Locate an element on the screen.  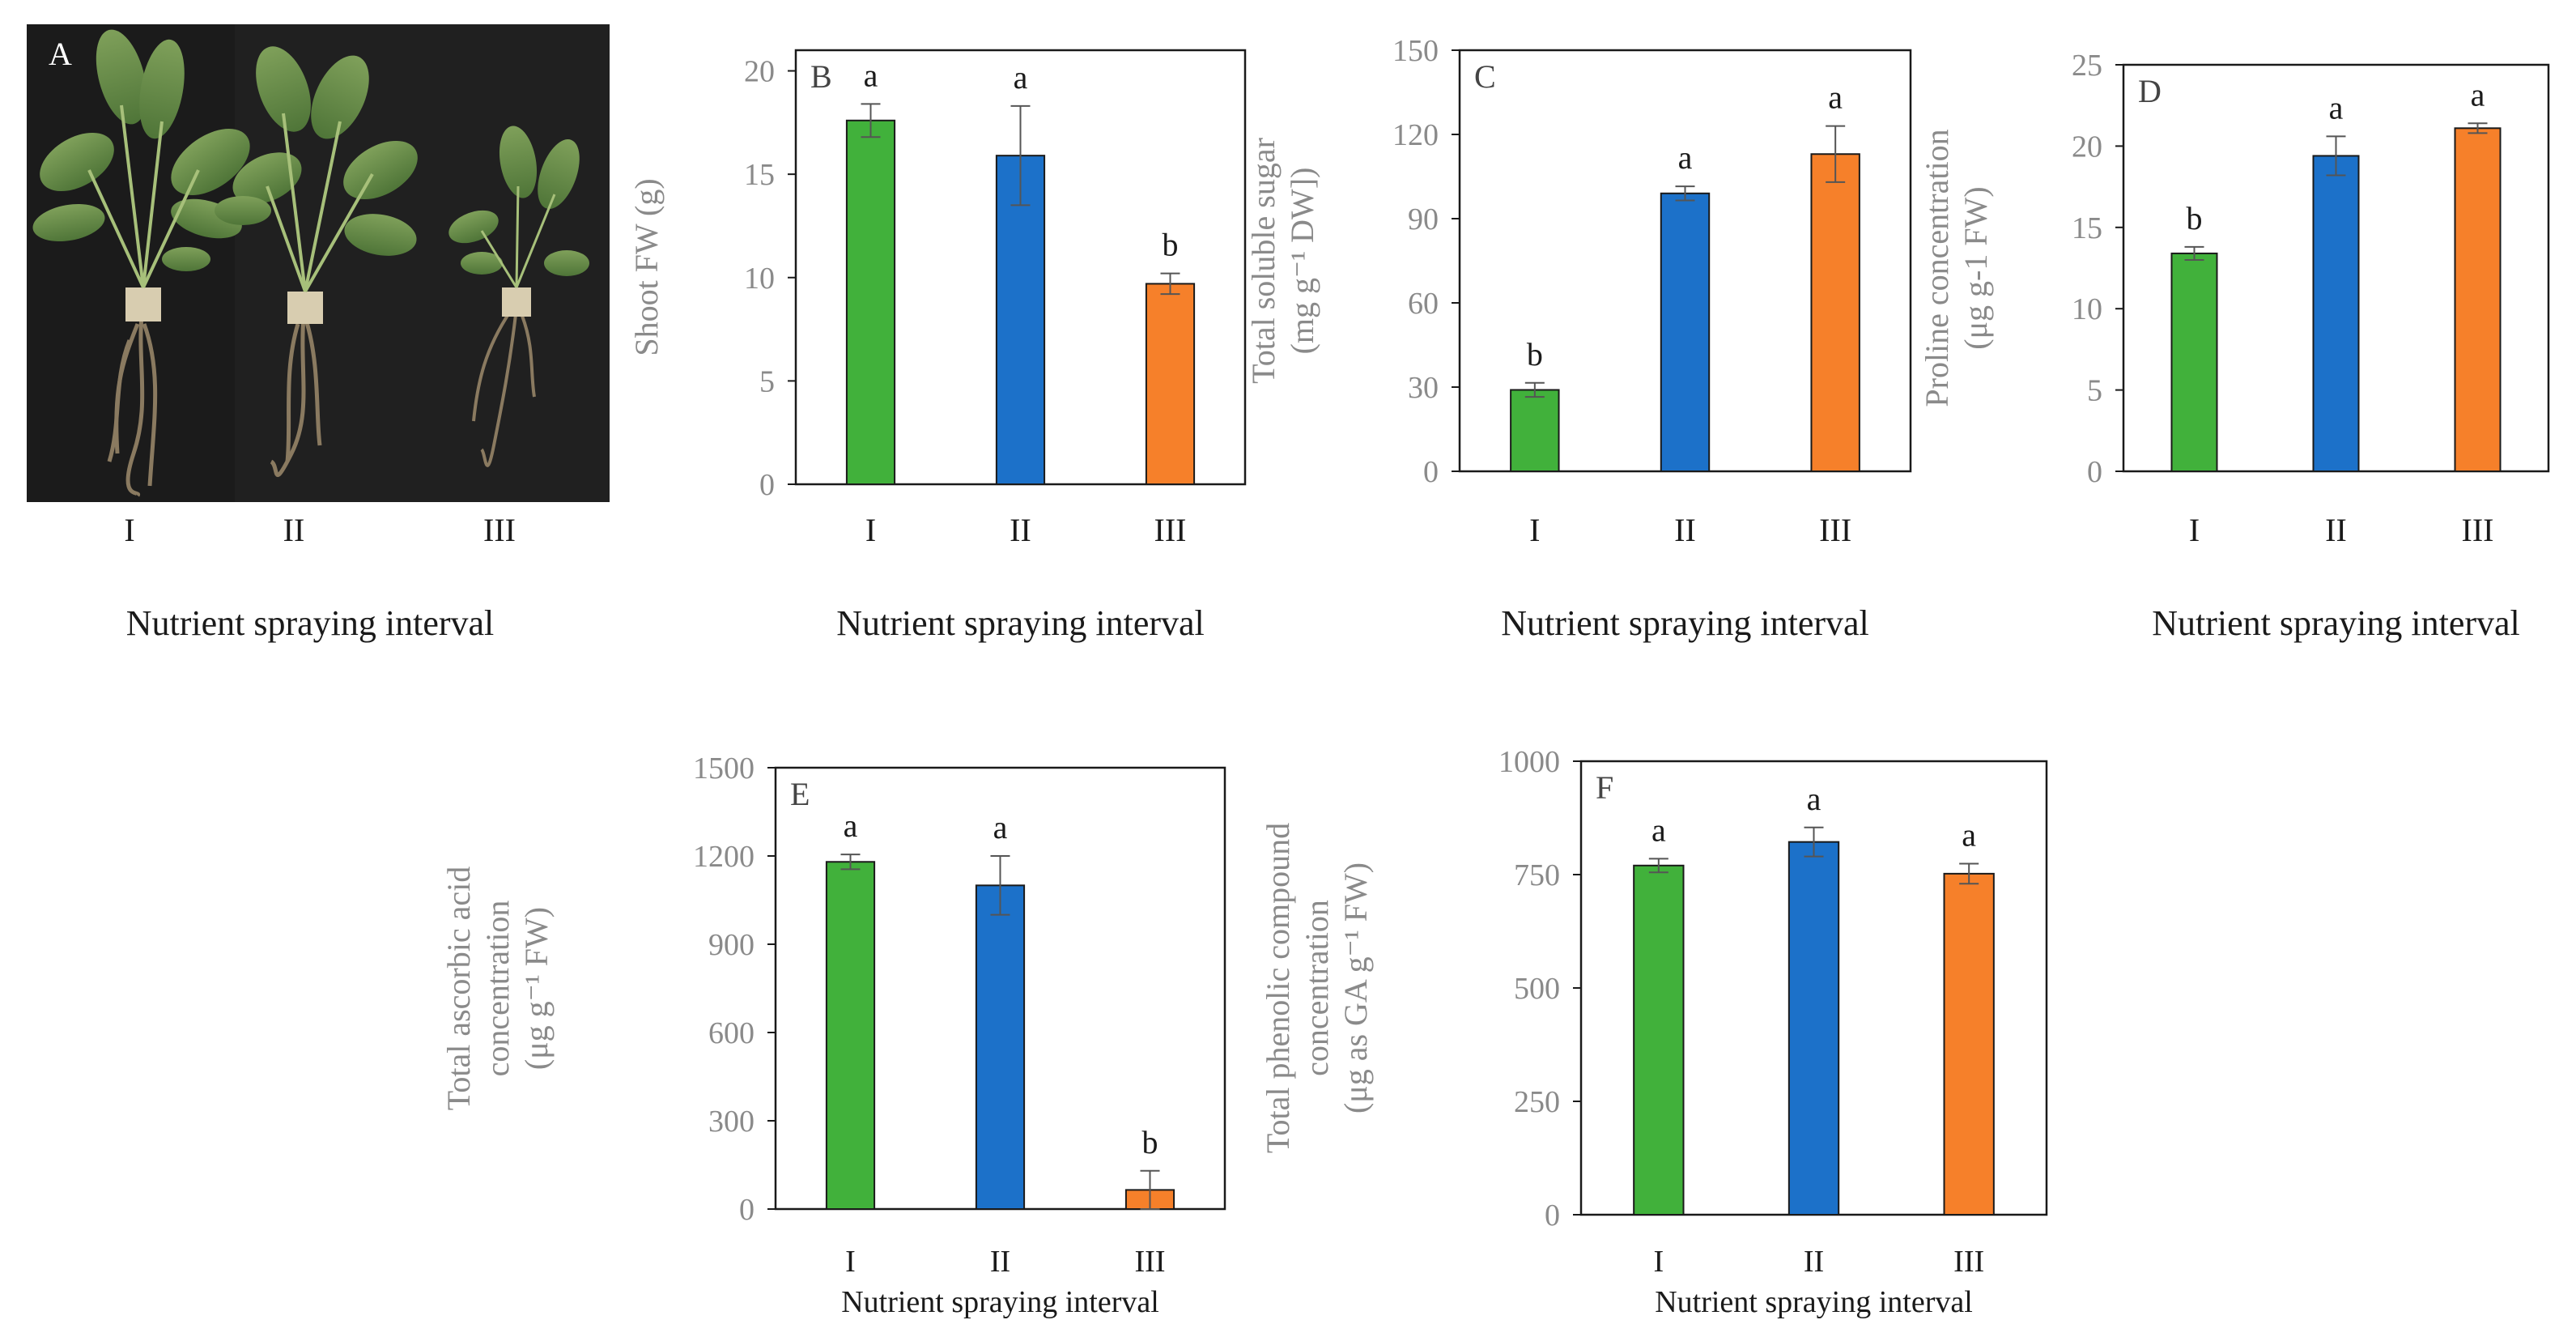
y-tick-label: 600 is located at coordinates (731, 1033).